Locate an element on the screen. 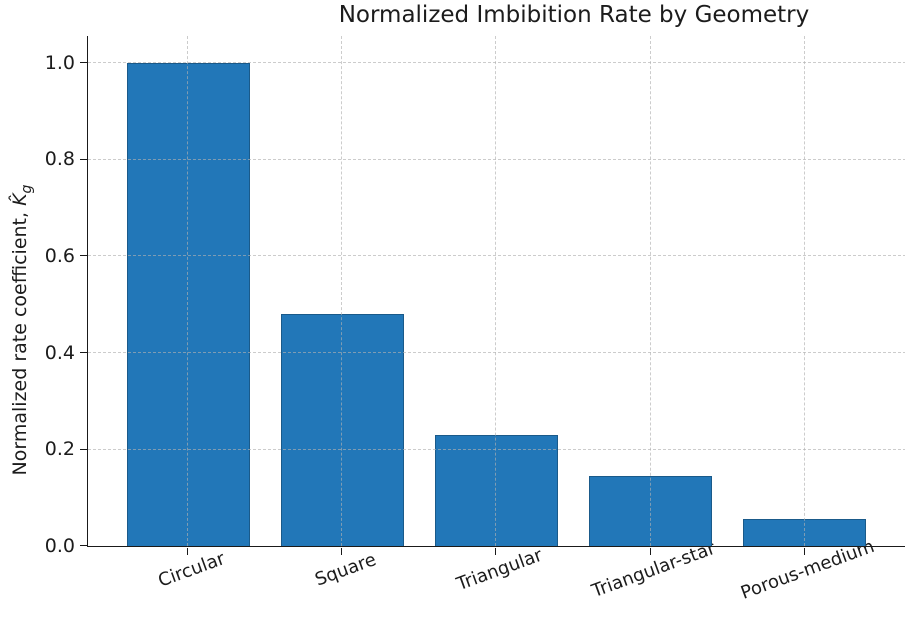 The height and width of the screenshot is (634, 905). y-tick-label: 0.0 is located at coordinates (59, 546).